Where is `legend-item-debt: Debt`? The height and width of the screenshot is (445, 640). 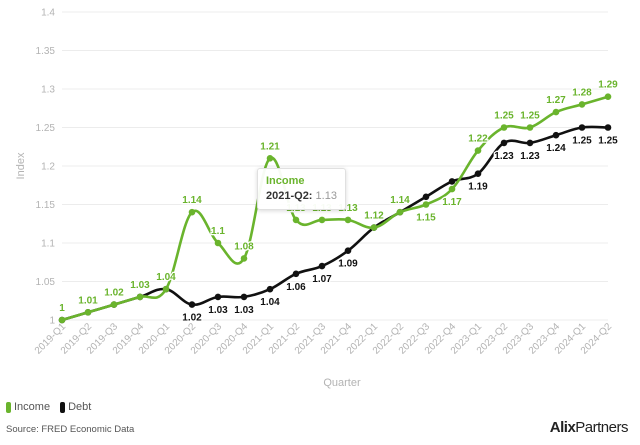 legend-item-debt: Debt is located at coordinates (75, 407).